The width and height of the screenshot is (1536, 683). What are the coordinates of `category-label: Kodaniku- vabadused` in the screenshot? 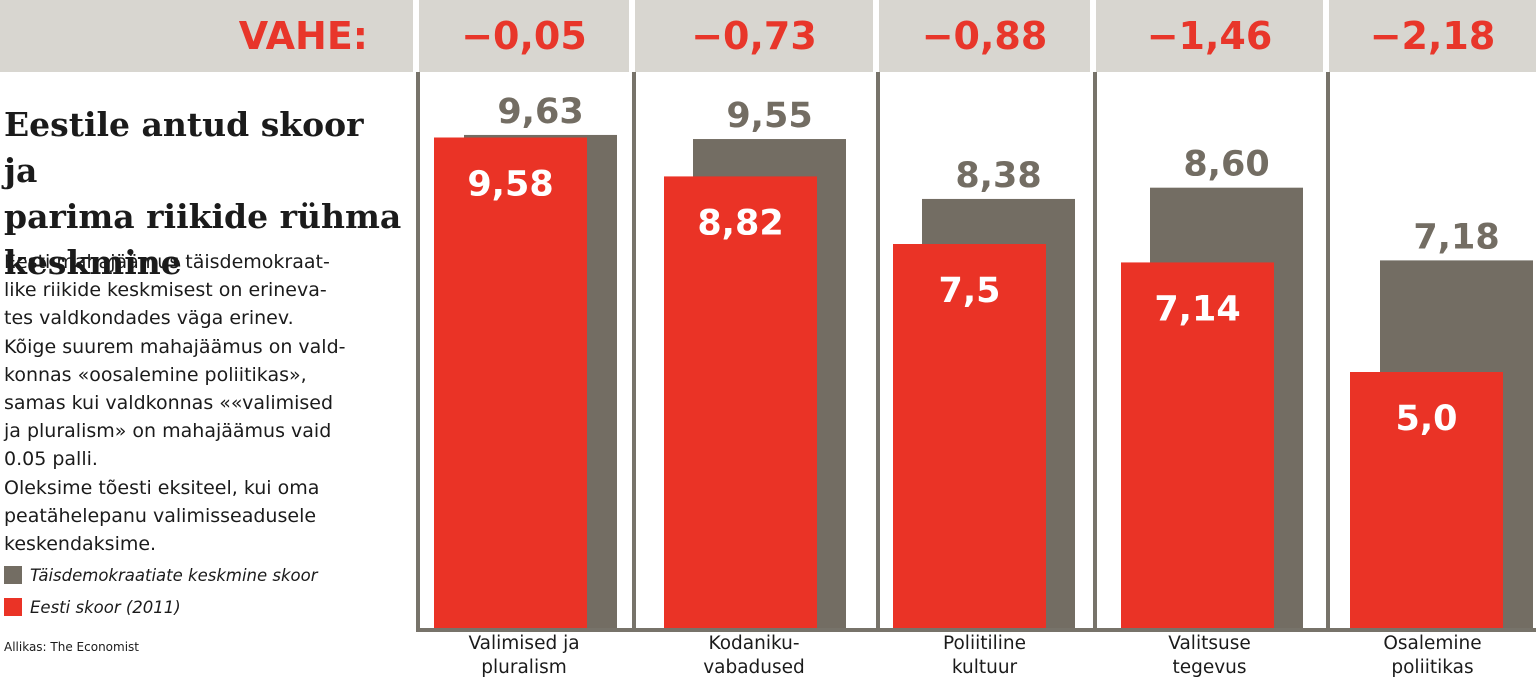 It's located at (754, 657).